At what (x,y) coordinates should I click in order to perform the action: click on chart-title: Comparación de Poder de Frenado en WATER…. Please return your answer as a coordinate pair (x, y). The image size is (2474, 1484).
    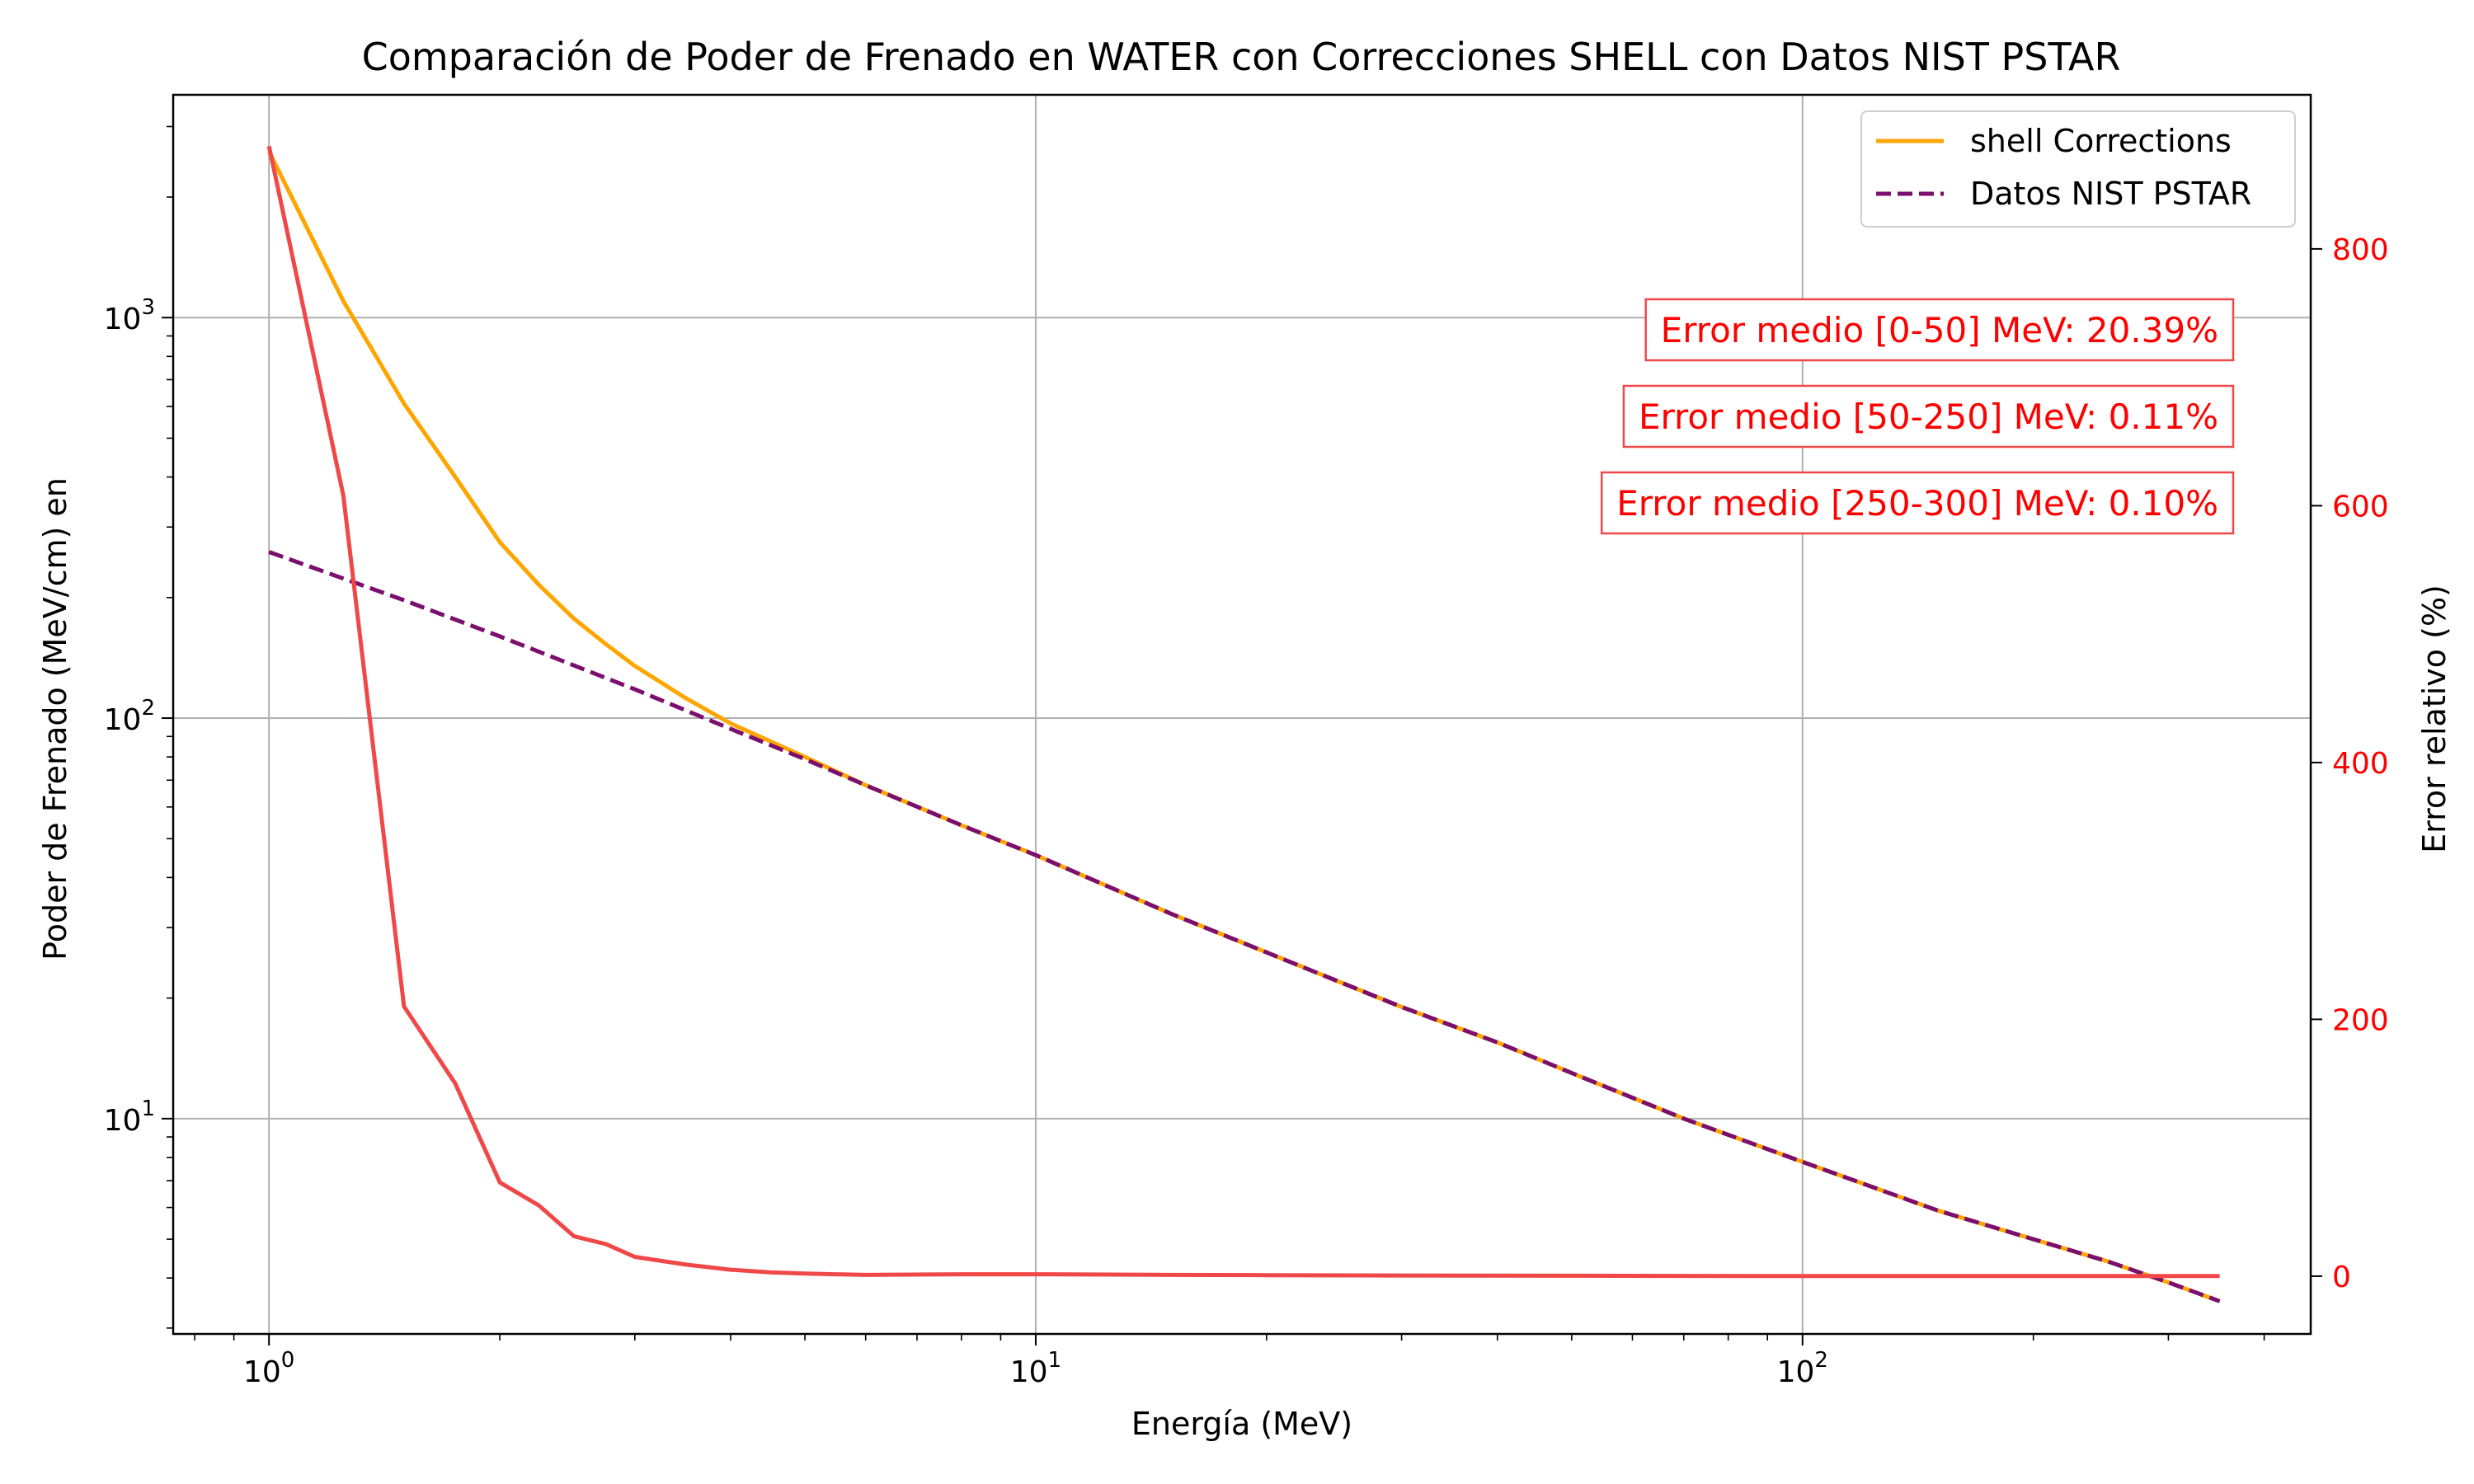
    Looking at the image, I should click on (1241, 57).